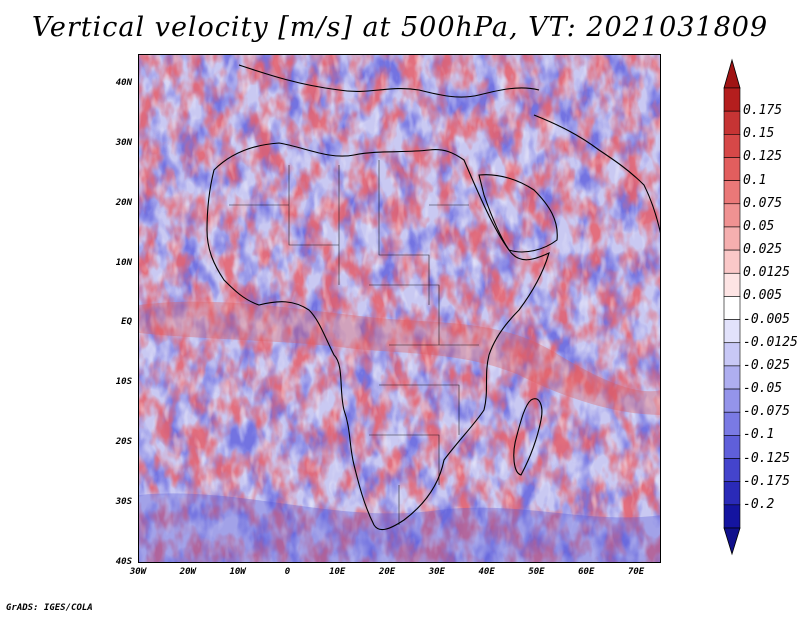  What do you see at coordinates (123, 502) in the screenshot?
I see `y-tick-label: 30S` at bounding box center [123, 502].